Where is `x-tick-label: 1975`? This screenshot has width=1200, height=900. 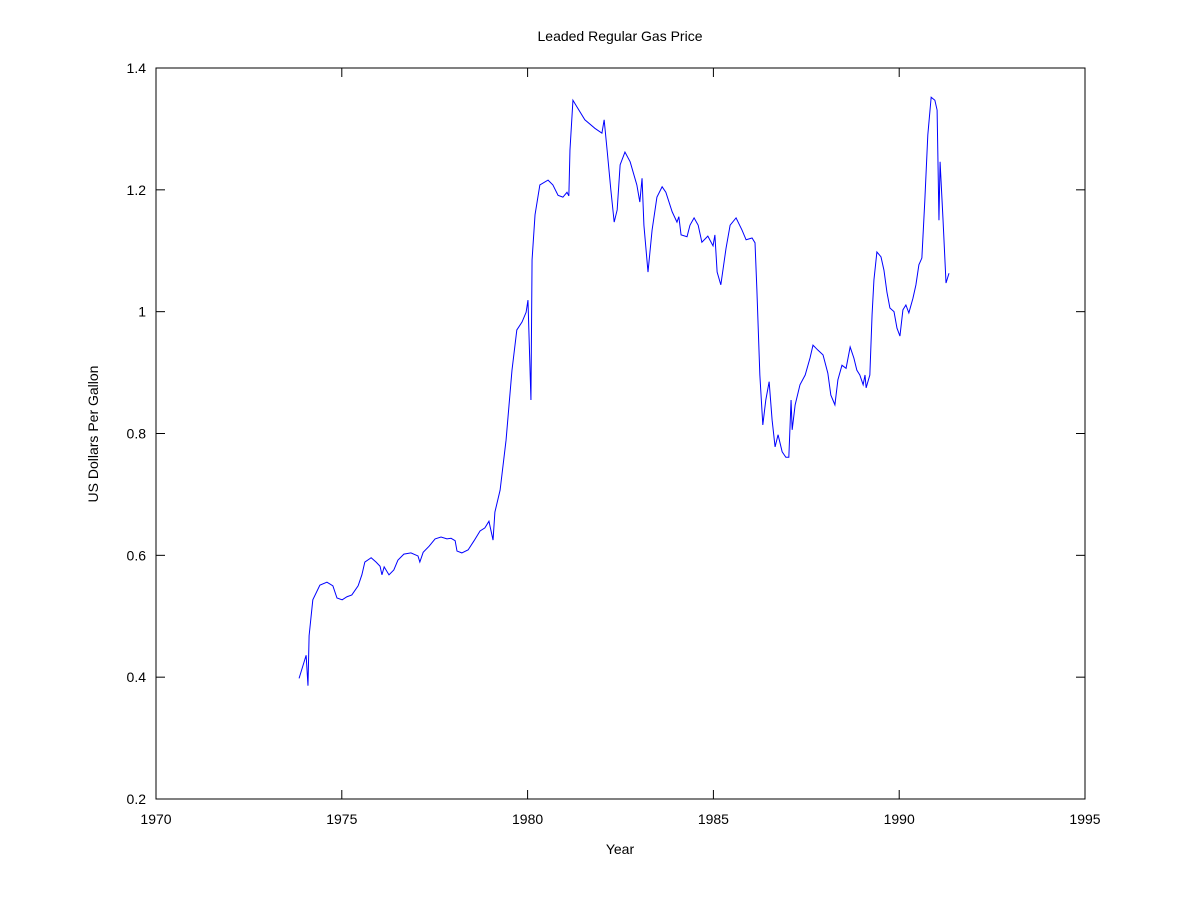 x-tick-label: 1975 is located at coordinates (341, 819).